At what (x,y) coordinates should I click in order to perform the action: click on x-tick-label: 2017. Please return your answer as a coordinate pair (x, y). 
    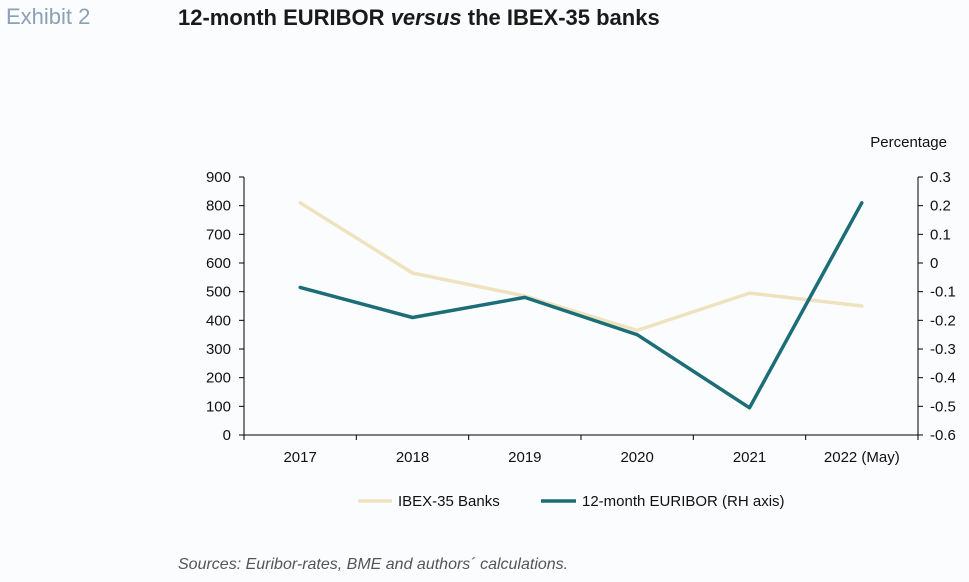
    Looking at the image, I should click on (299, 457).